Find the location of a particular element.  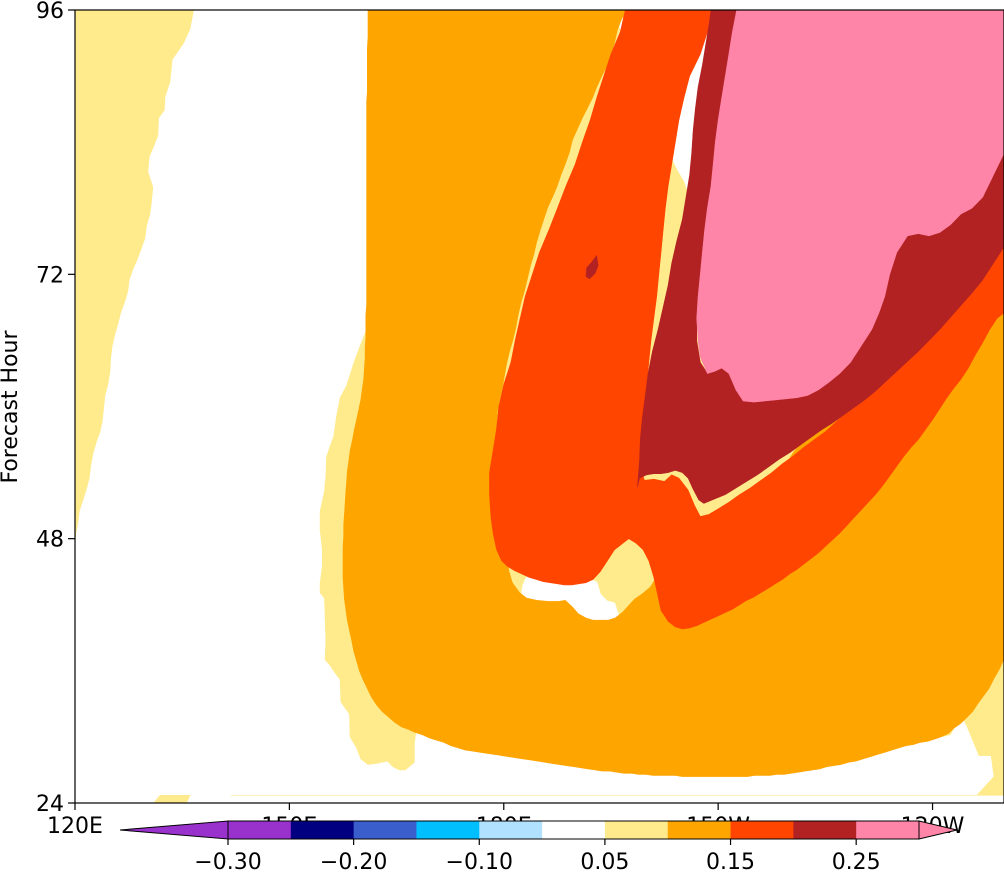

colorbar-tick-label-4: 0.15 is located at coordinates (730, 862).